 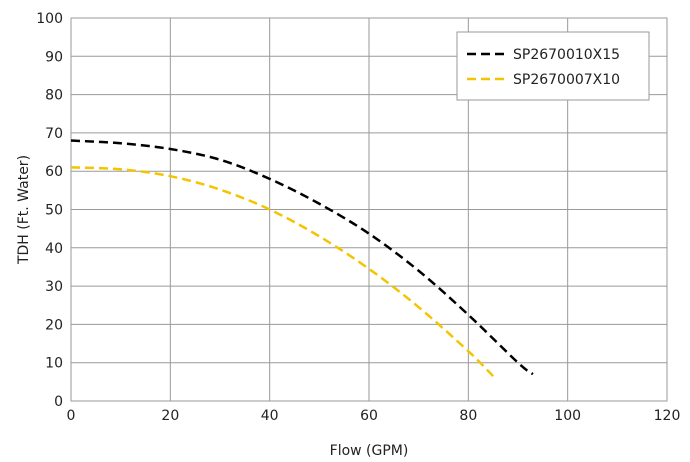 What do you see at coordinates (369, 416) in the screenshot?
I see `x-tick-label: 60` at bounding box center [369, 416].